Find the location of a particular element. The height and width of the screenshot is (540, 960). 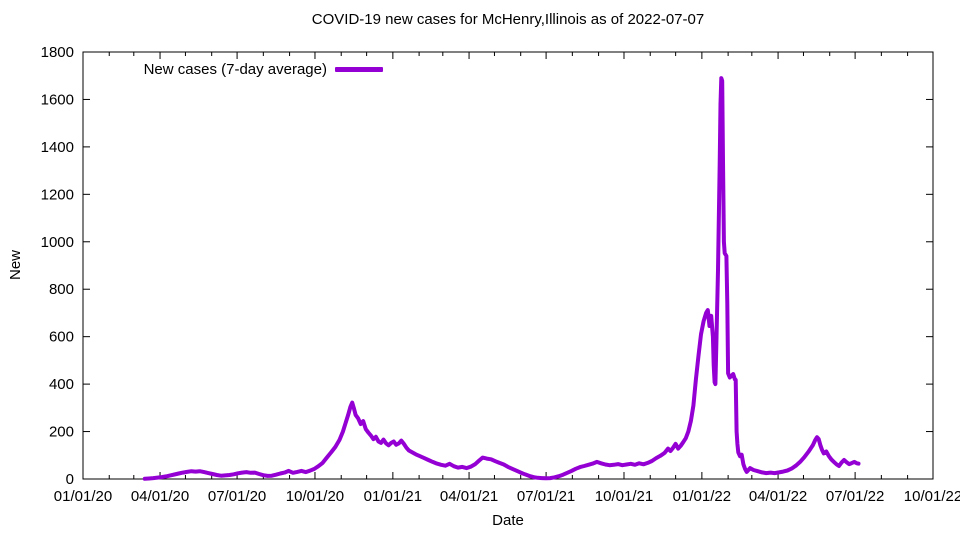

y-tick-label: 1000 is located at coordinates (57, 242).